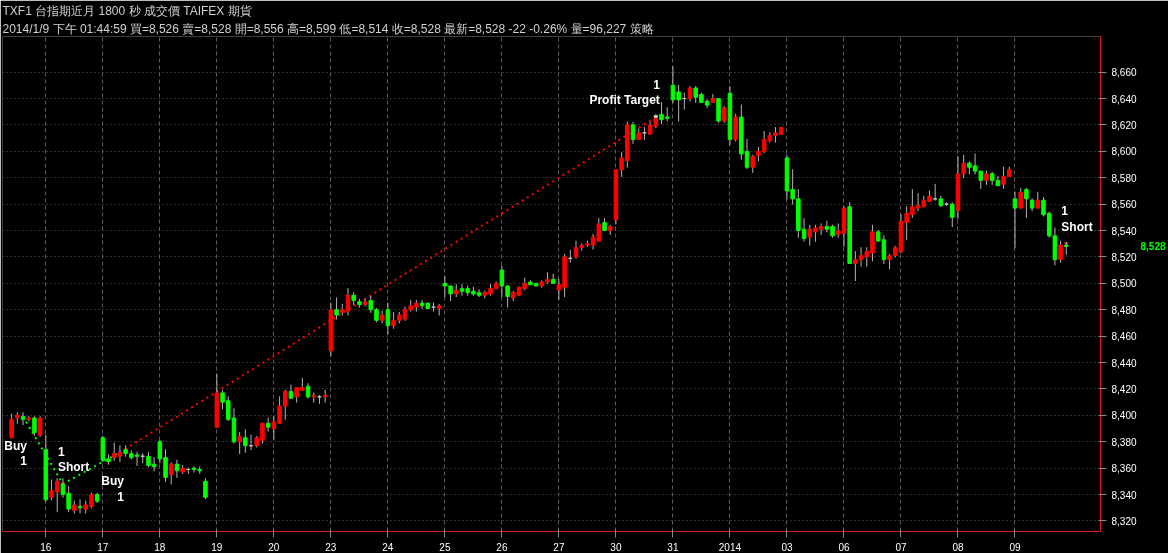 Image resolution: width=1168 pixels, height=553 pixels. Describe the element at coordinates (1124, 337) in the screenshot. I see `y-tick-label: 8,460` at that location.